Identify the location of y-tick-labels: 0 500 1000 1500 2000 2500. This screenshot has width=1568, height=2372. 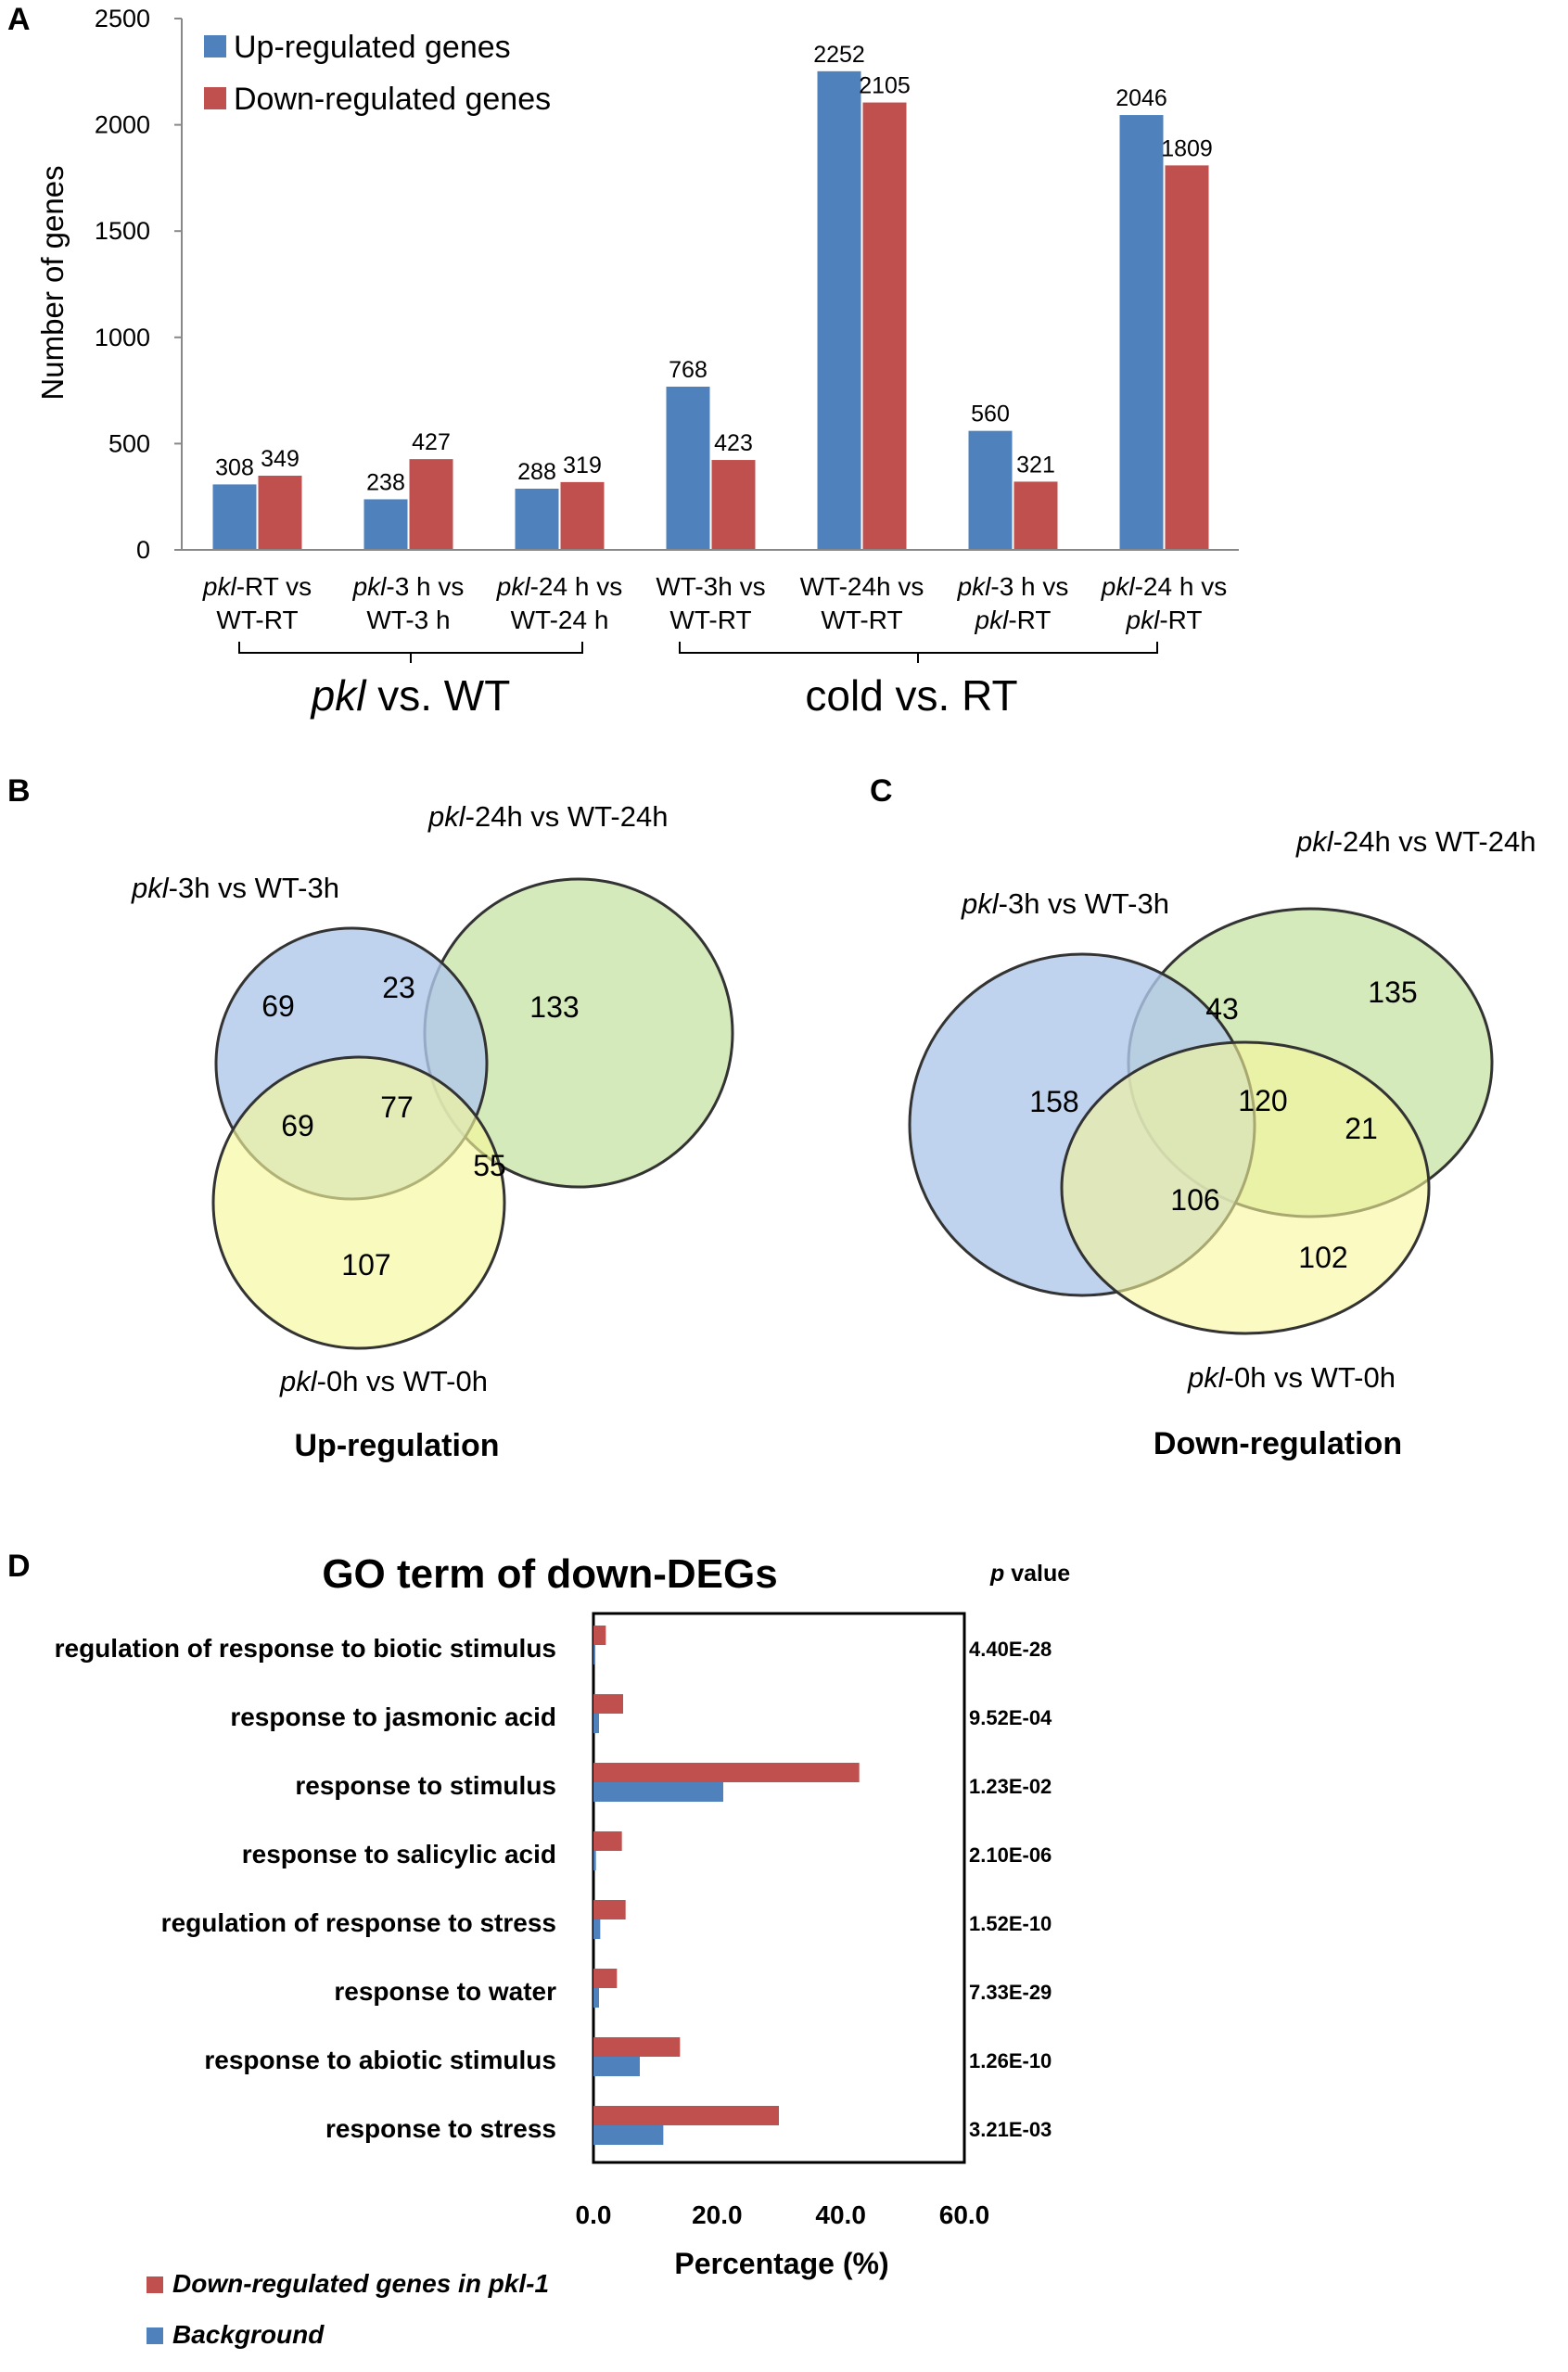
(122, 285).